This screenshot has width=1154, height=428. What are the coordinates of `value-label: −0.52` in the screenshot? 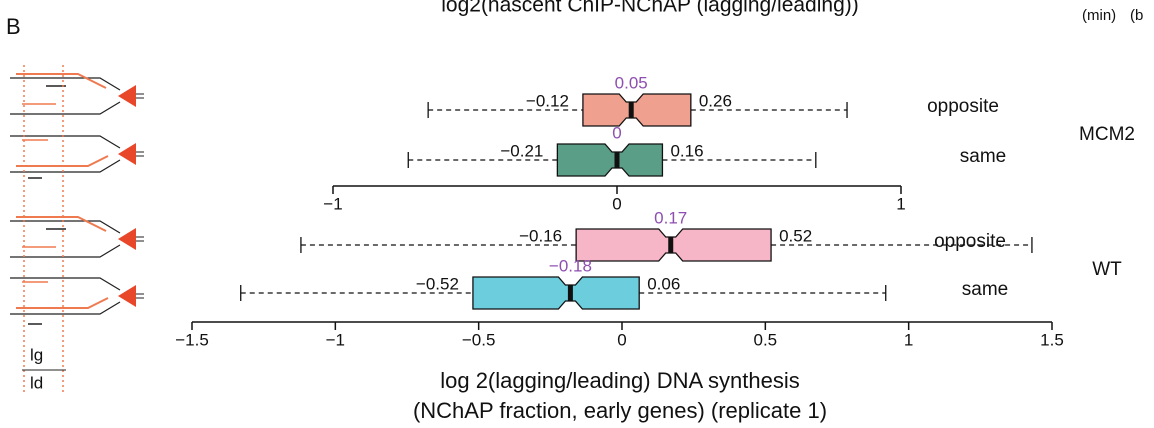 It's located at (437, 283).